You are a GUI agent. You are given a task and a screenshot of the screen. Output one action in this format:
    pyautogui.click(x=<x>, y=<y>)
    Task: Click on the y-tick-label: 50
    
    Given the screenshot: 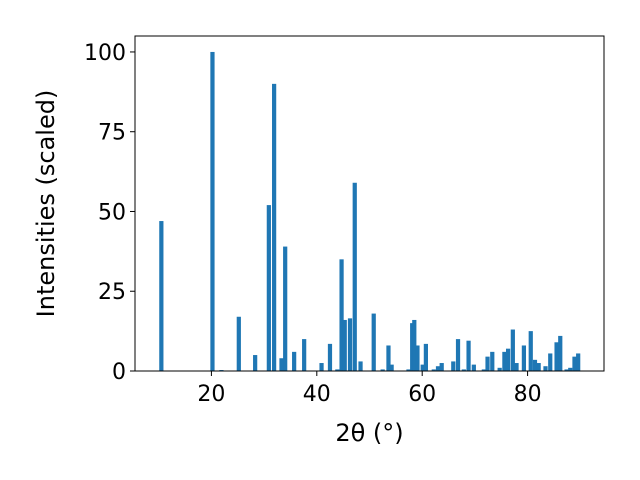 What is the action you would take?
    pyautogui.click(x=112, y=212)
    